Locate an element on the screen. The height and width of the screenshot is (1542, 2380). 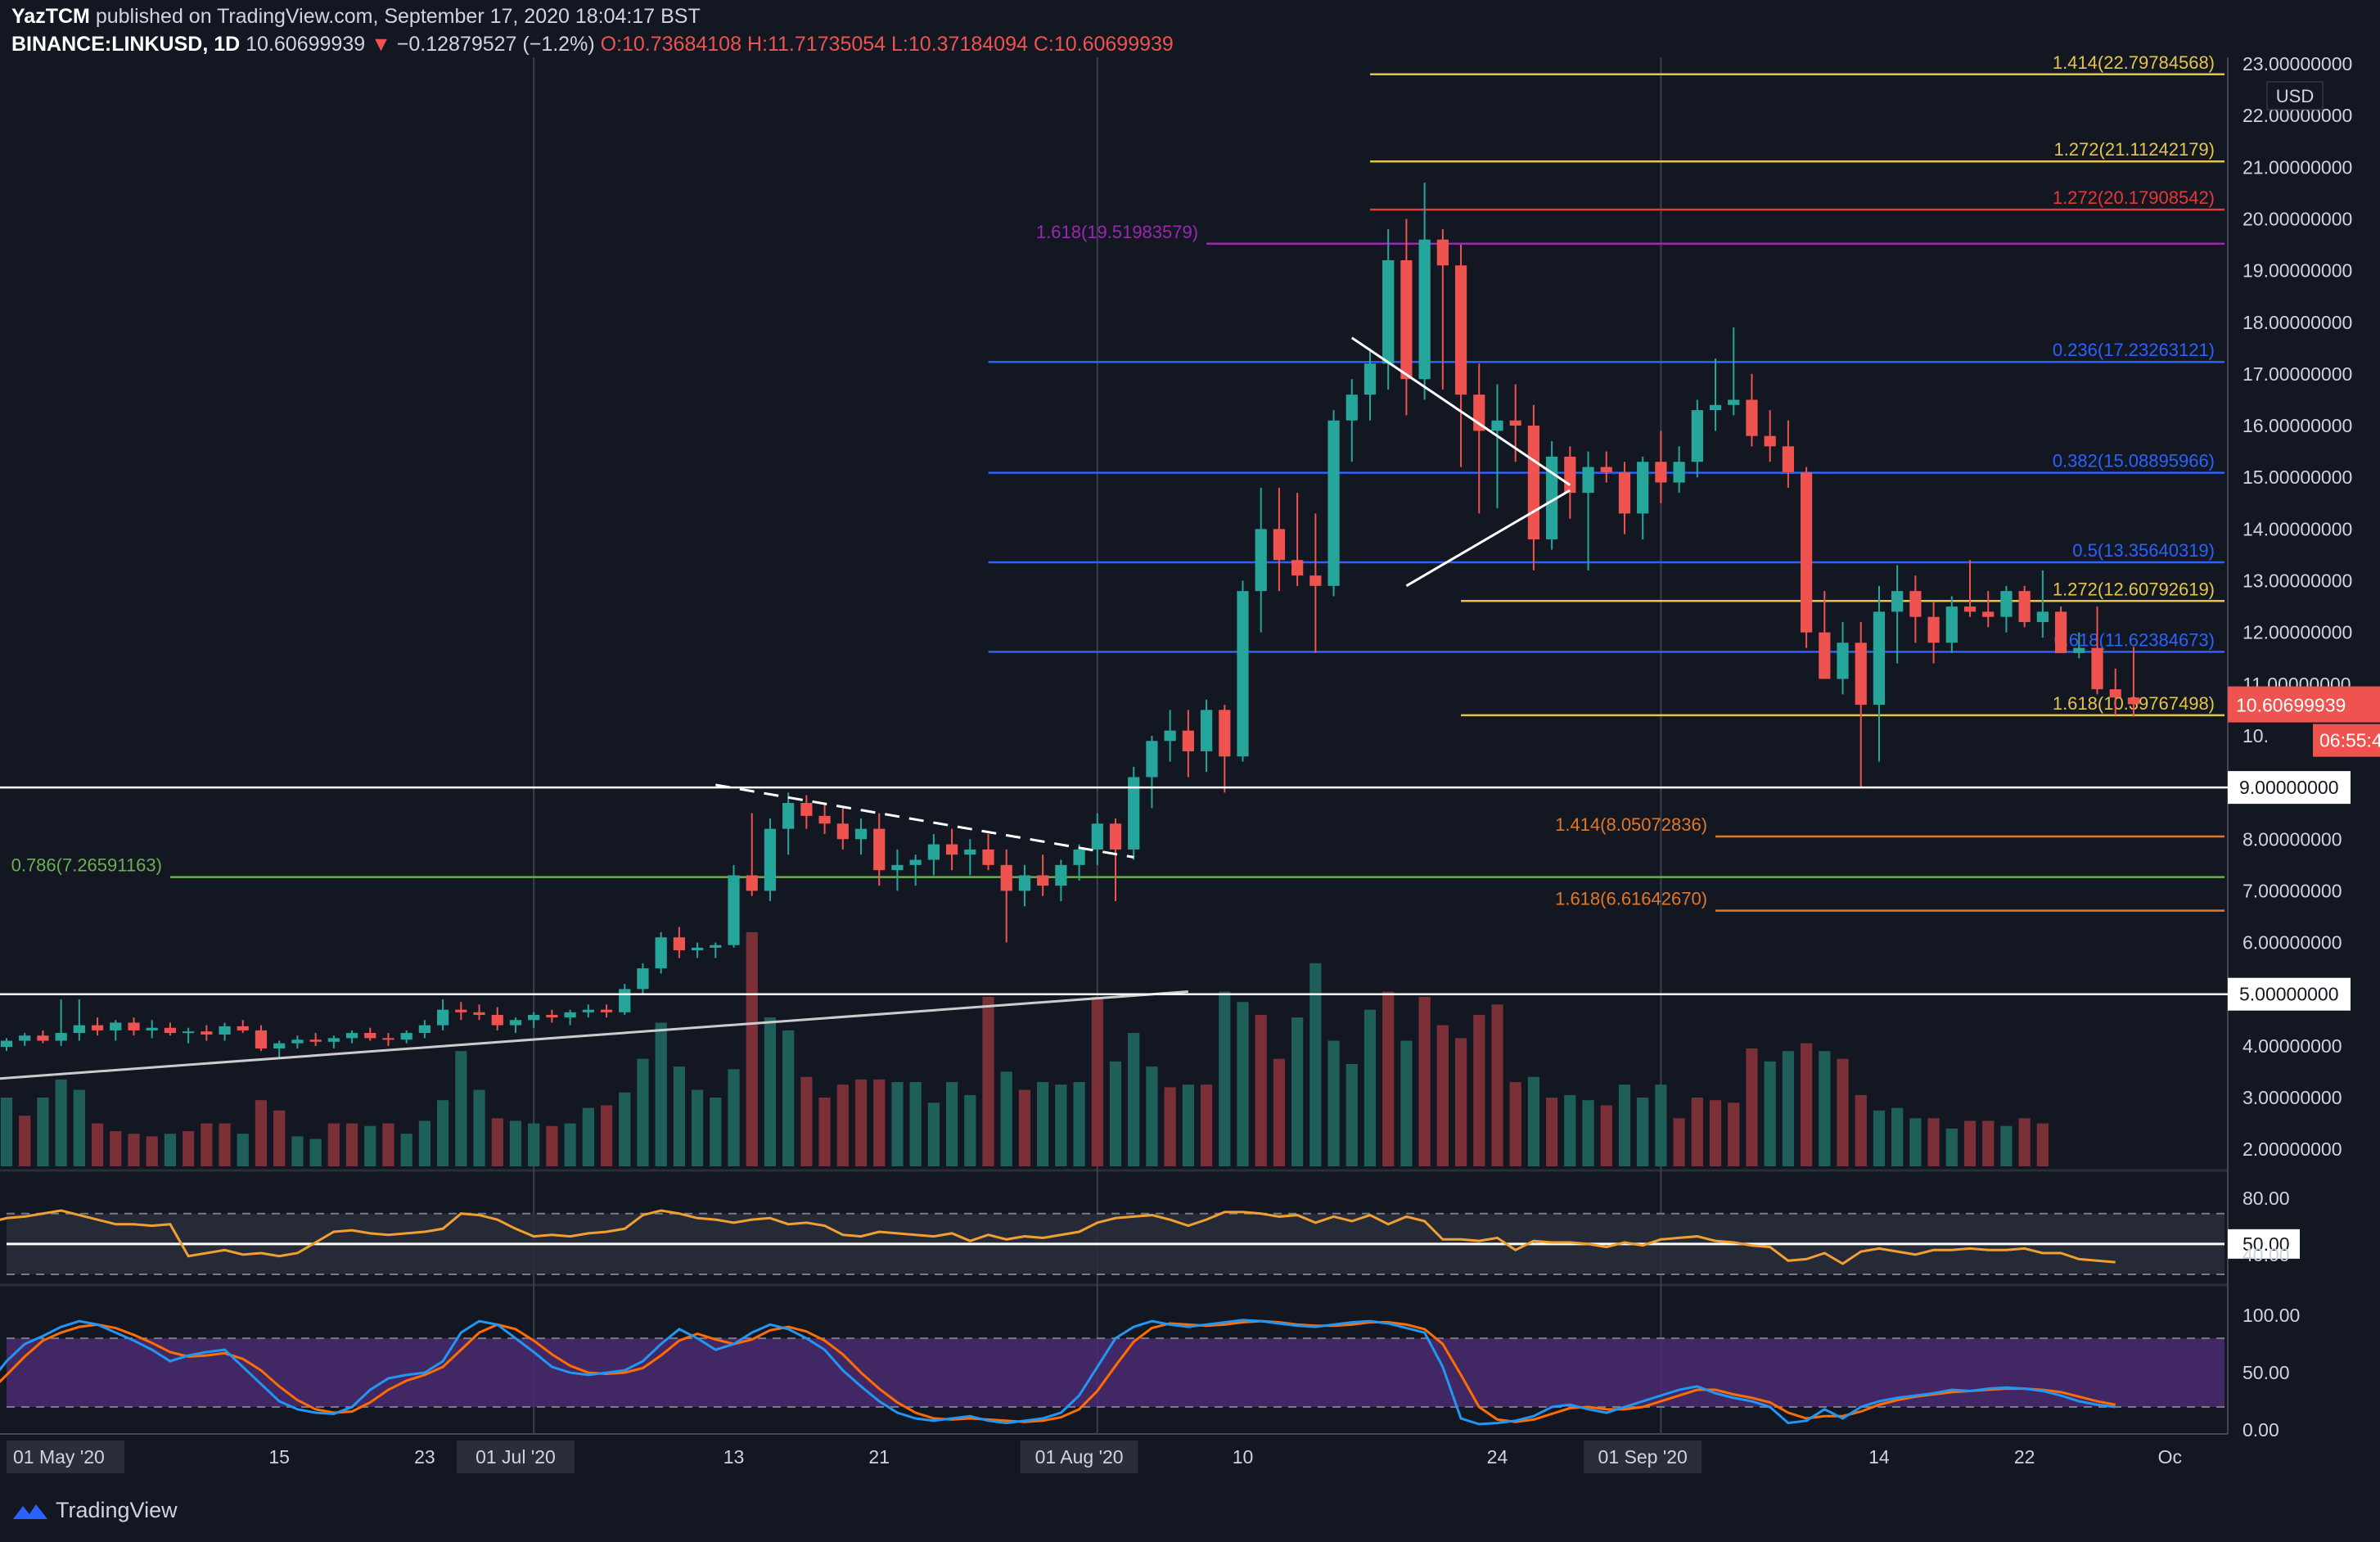
author-name: YazTCM is located at coordinates (50, 17).